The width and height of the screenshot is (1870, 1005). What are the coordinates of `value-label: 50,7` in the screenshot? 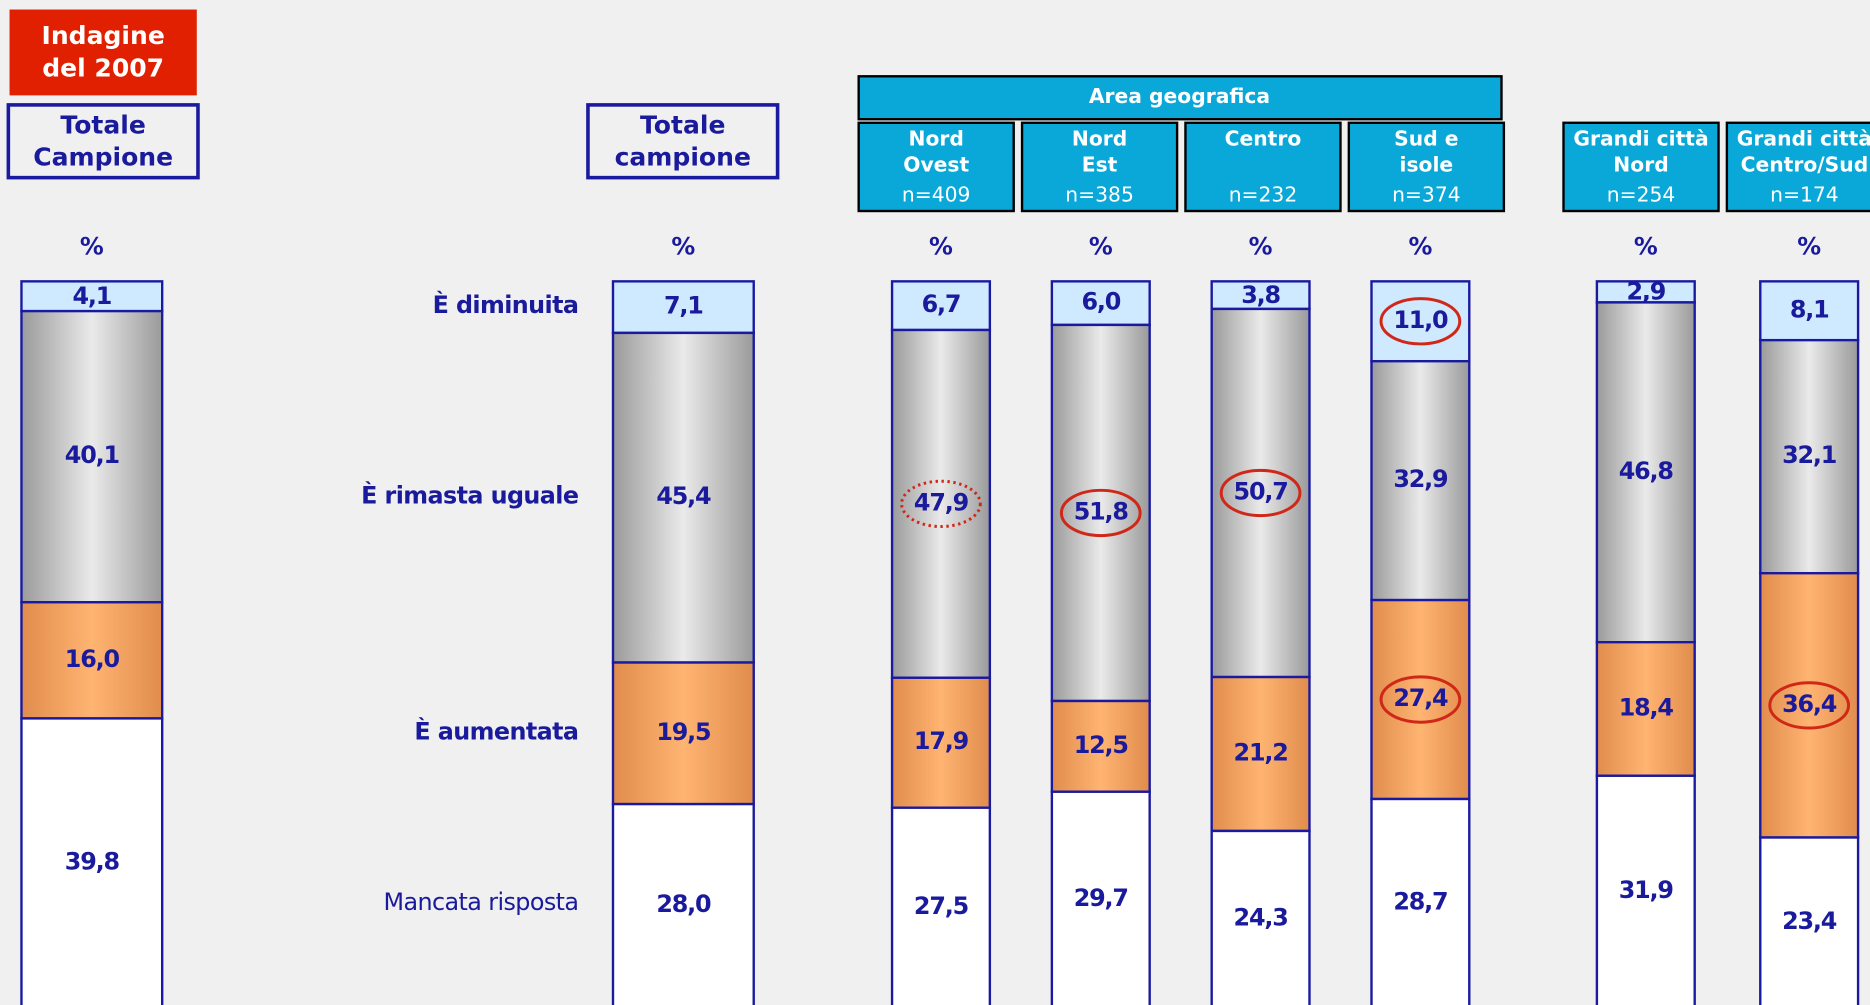 It's located at (1261, 491).